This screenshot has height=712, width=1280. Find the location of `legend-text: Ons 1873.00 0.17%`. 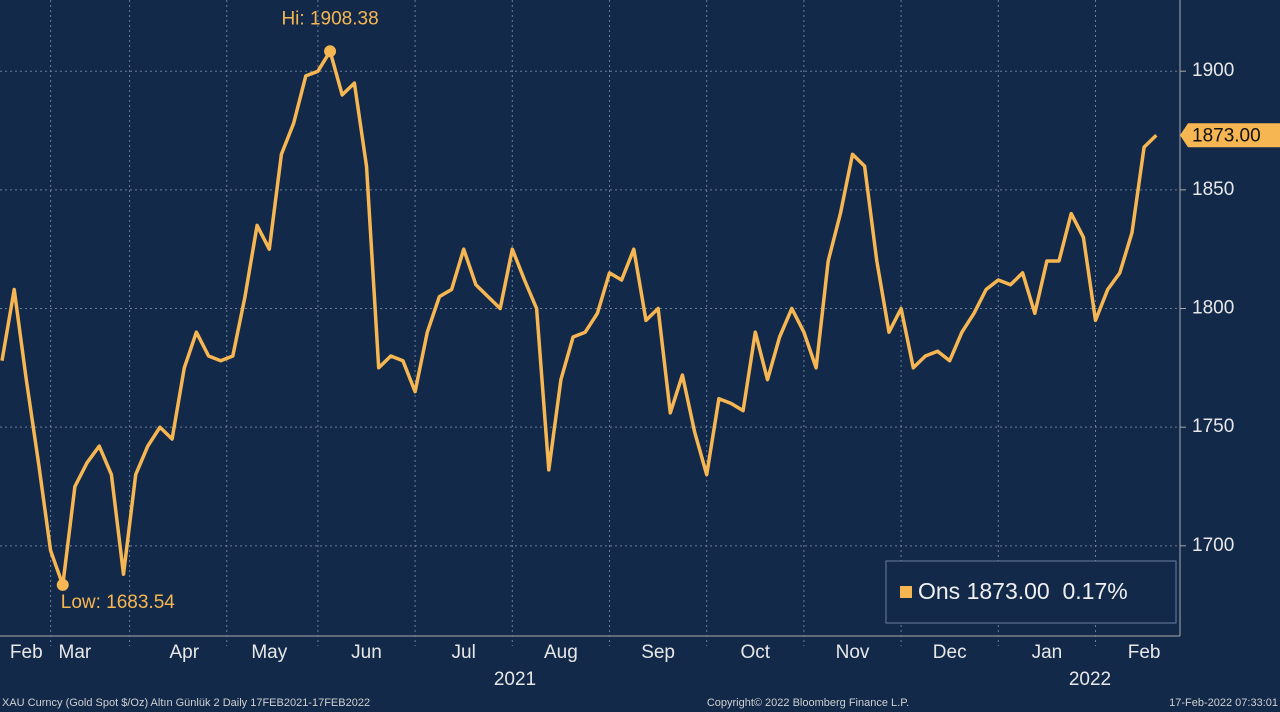

legend-text: Ons 1873.00 0.17% is located at coordinates (1023, 591).